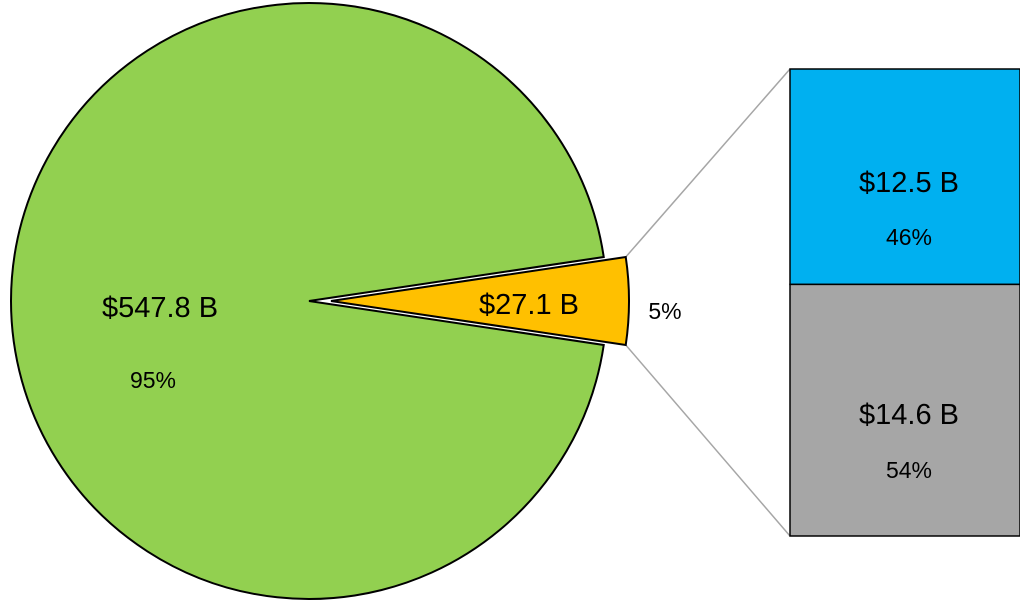 The image size is (1020, 601). I want to click on bar-segment-bottom, so click(904, 410).